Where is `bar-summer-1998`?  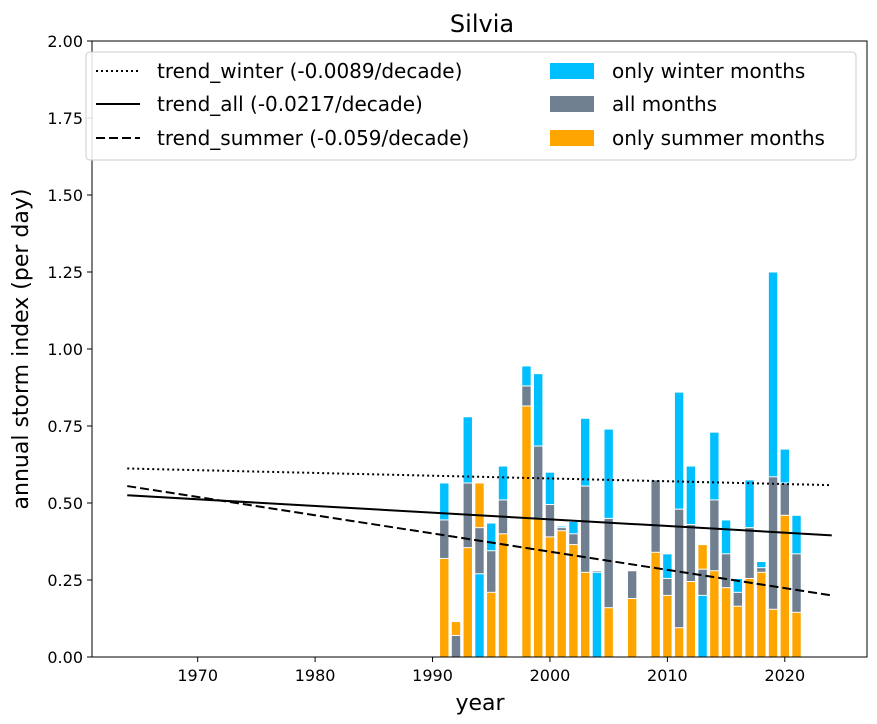
bar-summer-1998 is located at coordinates (526, 531).